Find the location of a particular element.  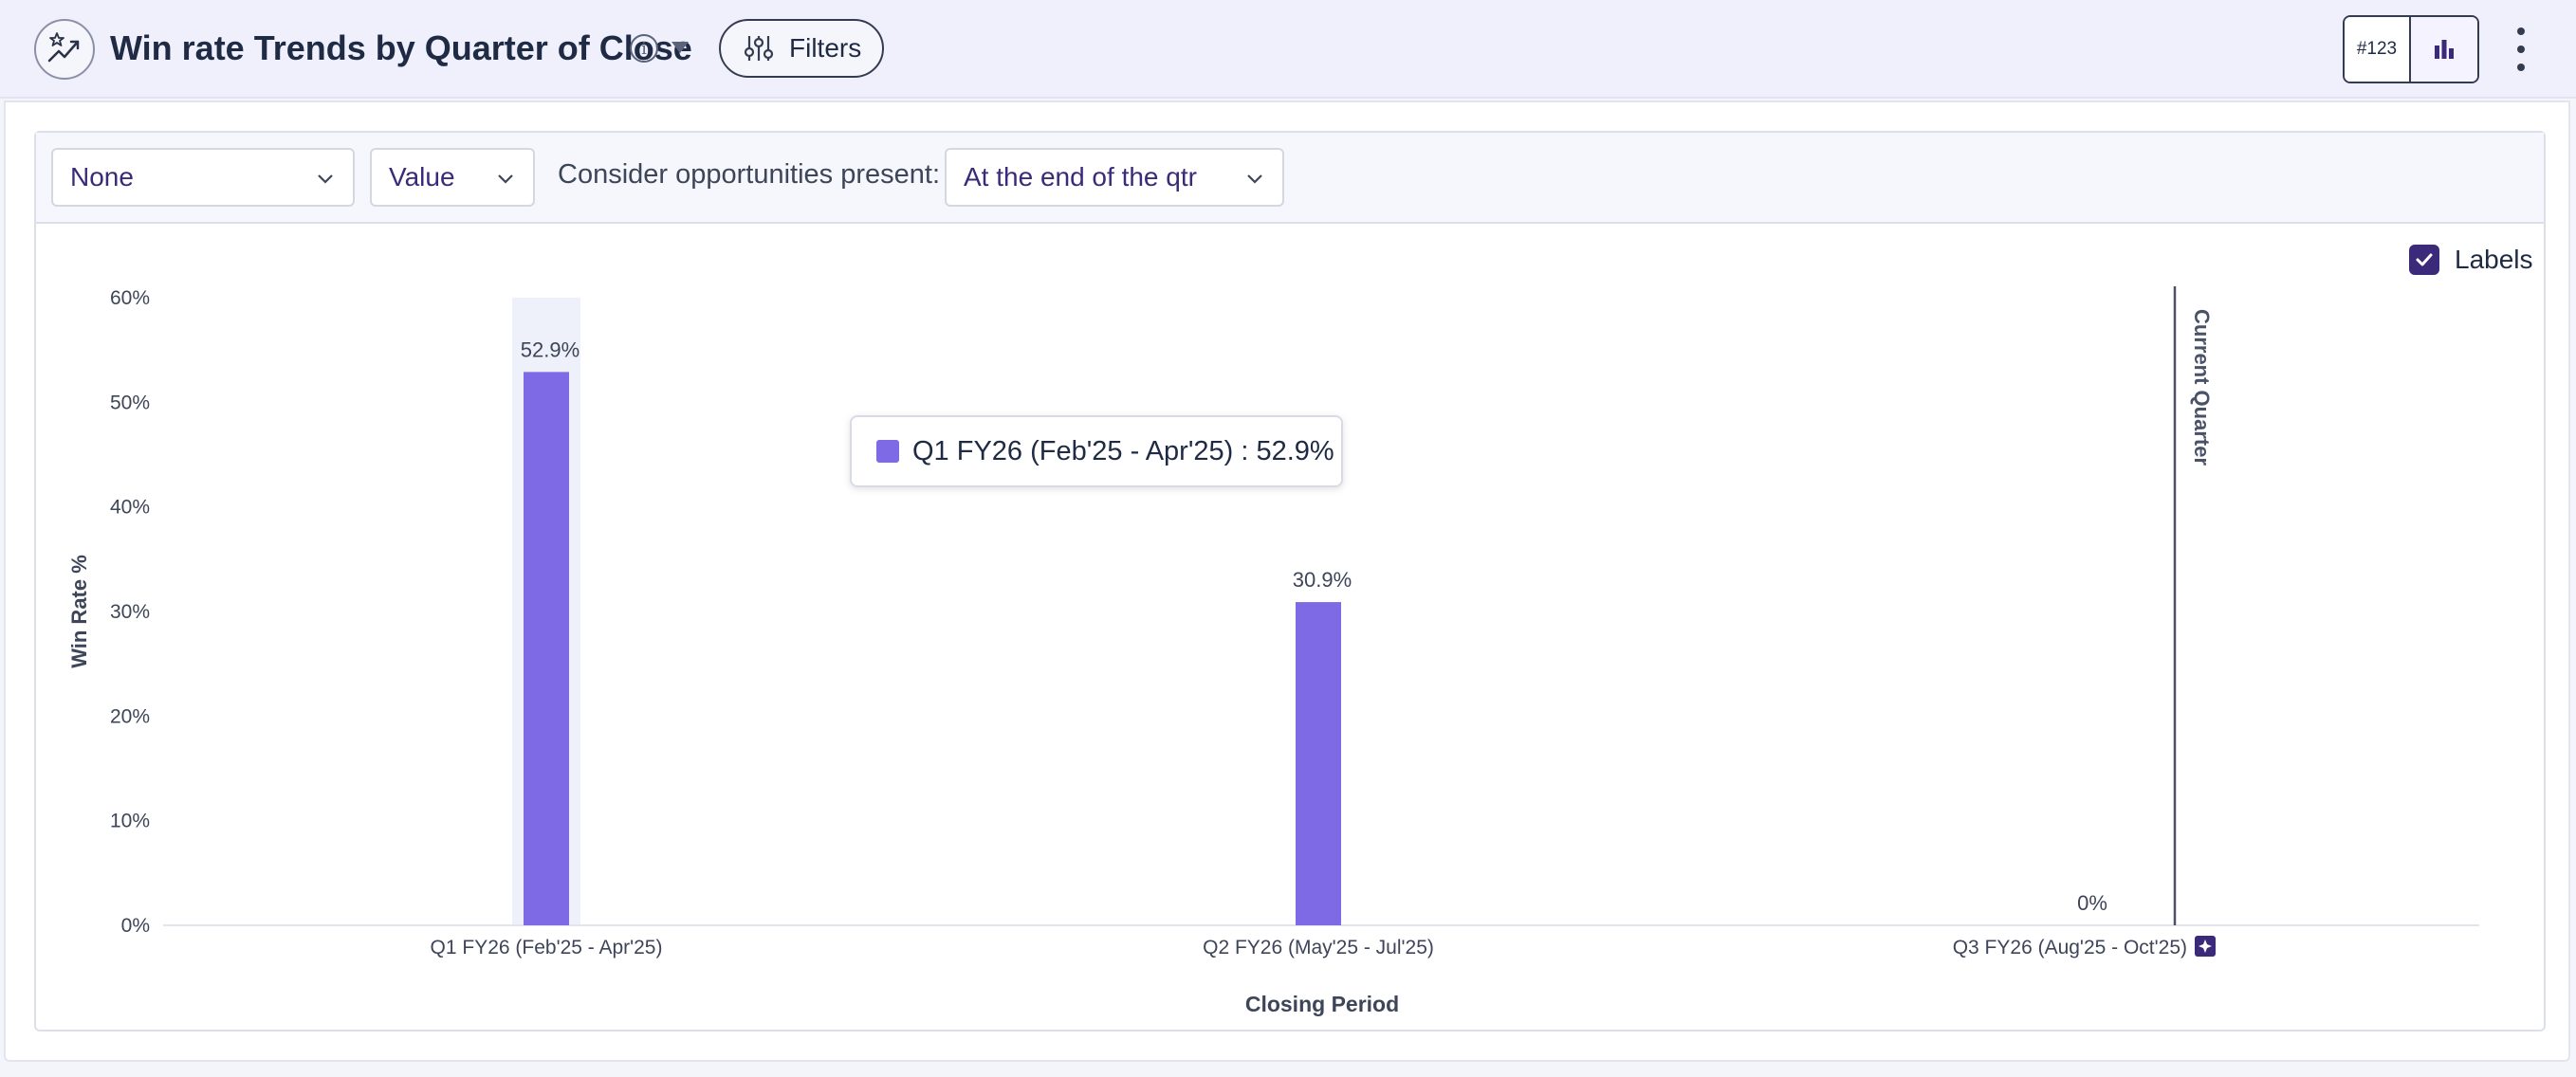

y-tick-label: 30% is located at coordinates (130, 612).